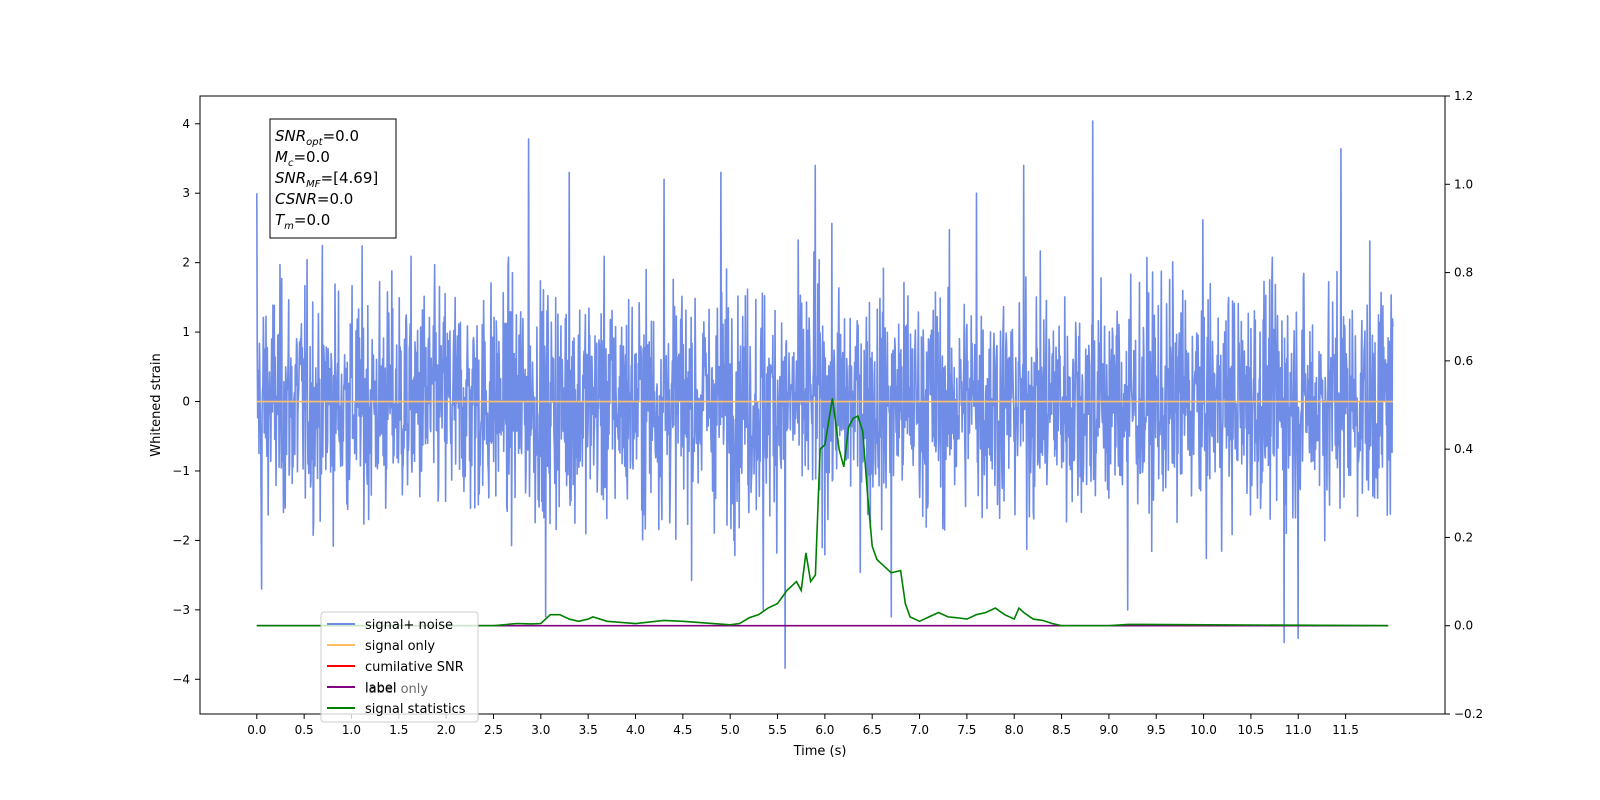 The image size is (1600, 800). What do you see at coordinates (1203, 730) in the screenshot?
I see `x-tick-label: 10.0` at bounding box center [1203, 730].